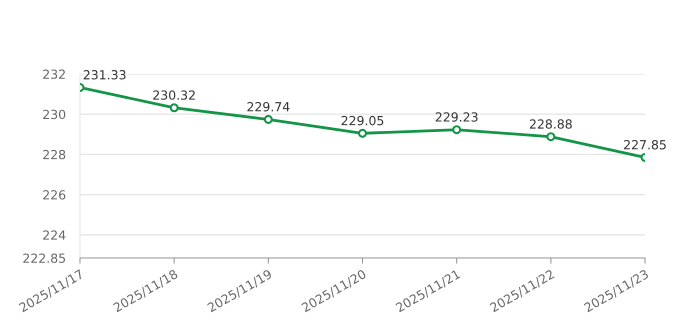 Image resolution: width=700 pixels, height=335 pixels. What do you see at coordinates (363, 121) in the screenshot?
I see `data-label: 229.05` at bounding box center [363, 121].